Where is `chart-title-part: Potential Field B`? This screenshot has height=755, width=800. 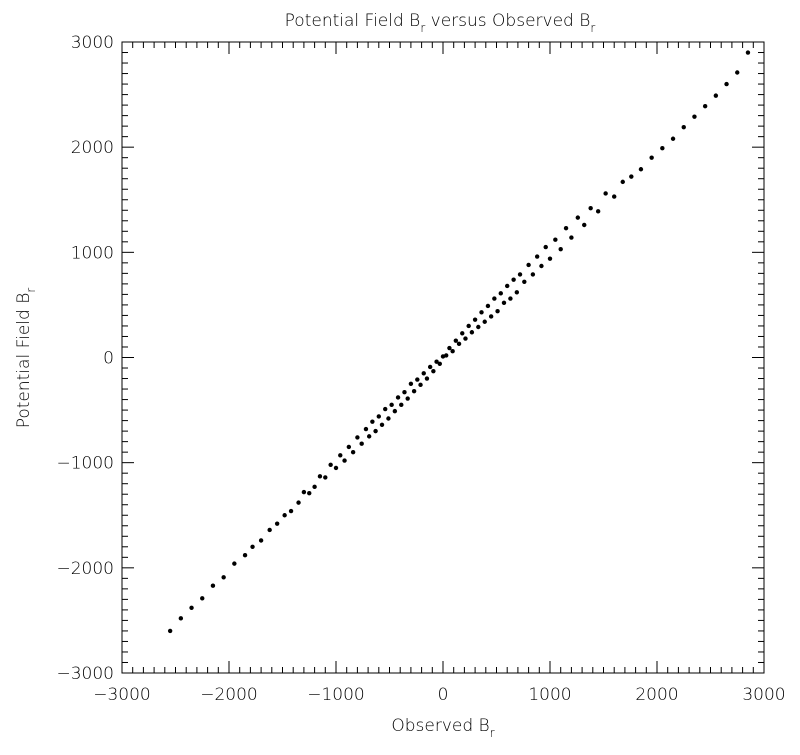
chart-title-part: Potential Field B is located at coordinates (353, 21).